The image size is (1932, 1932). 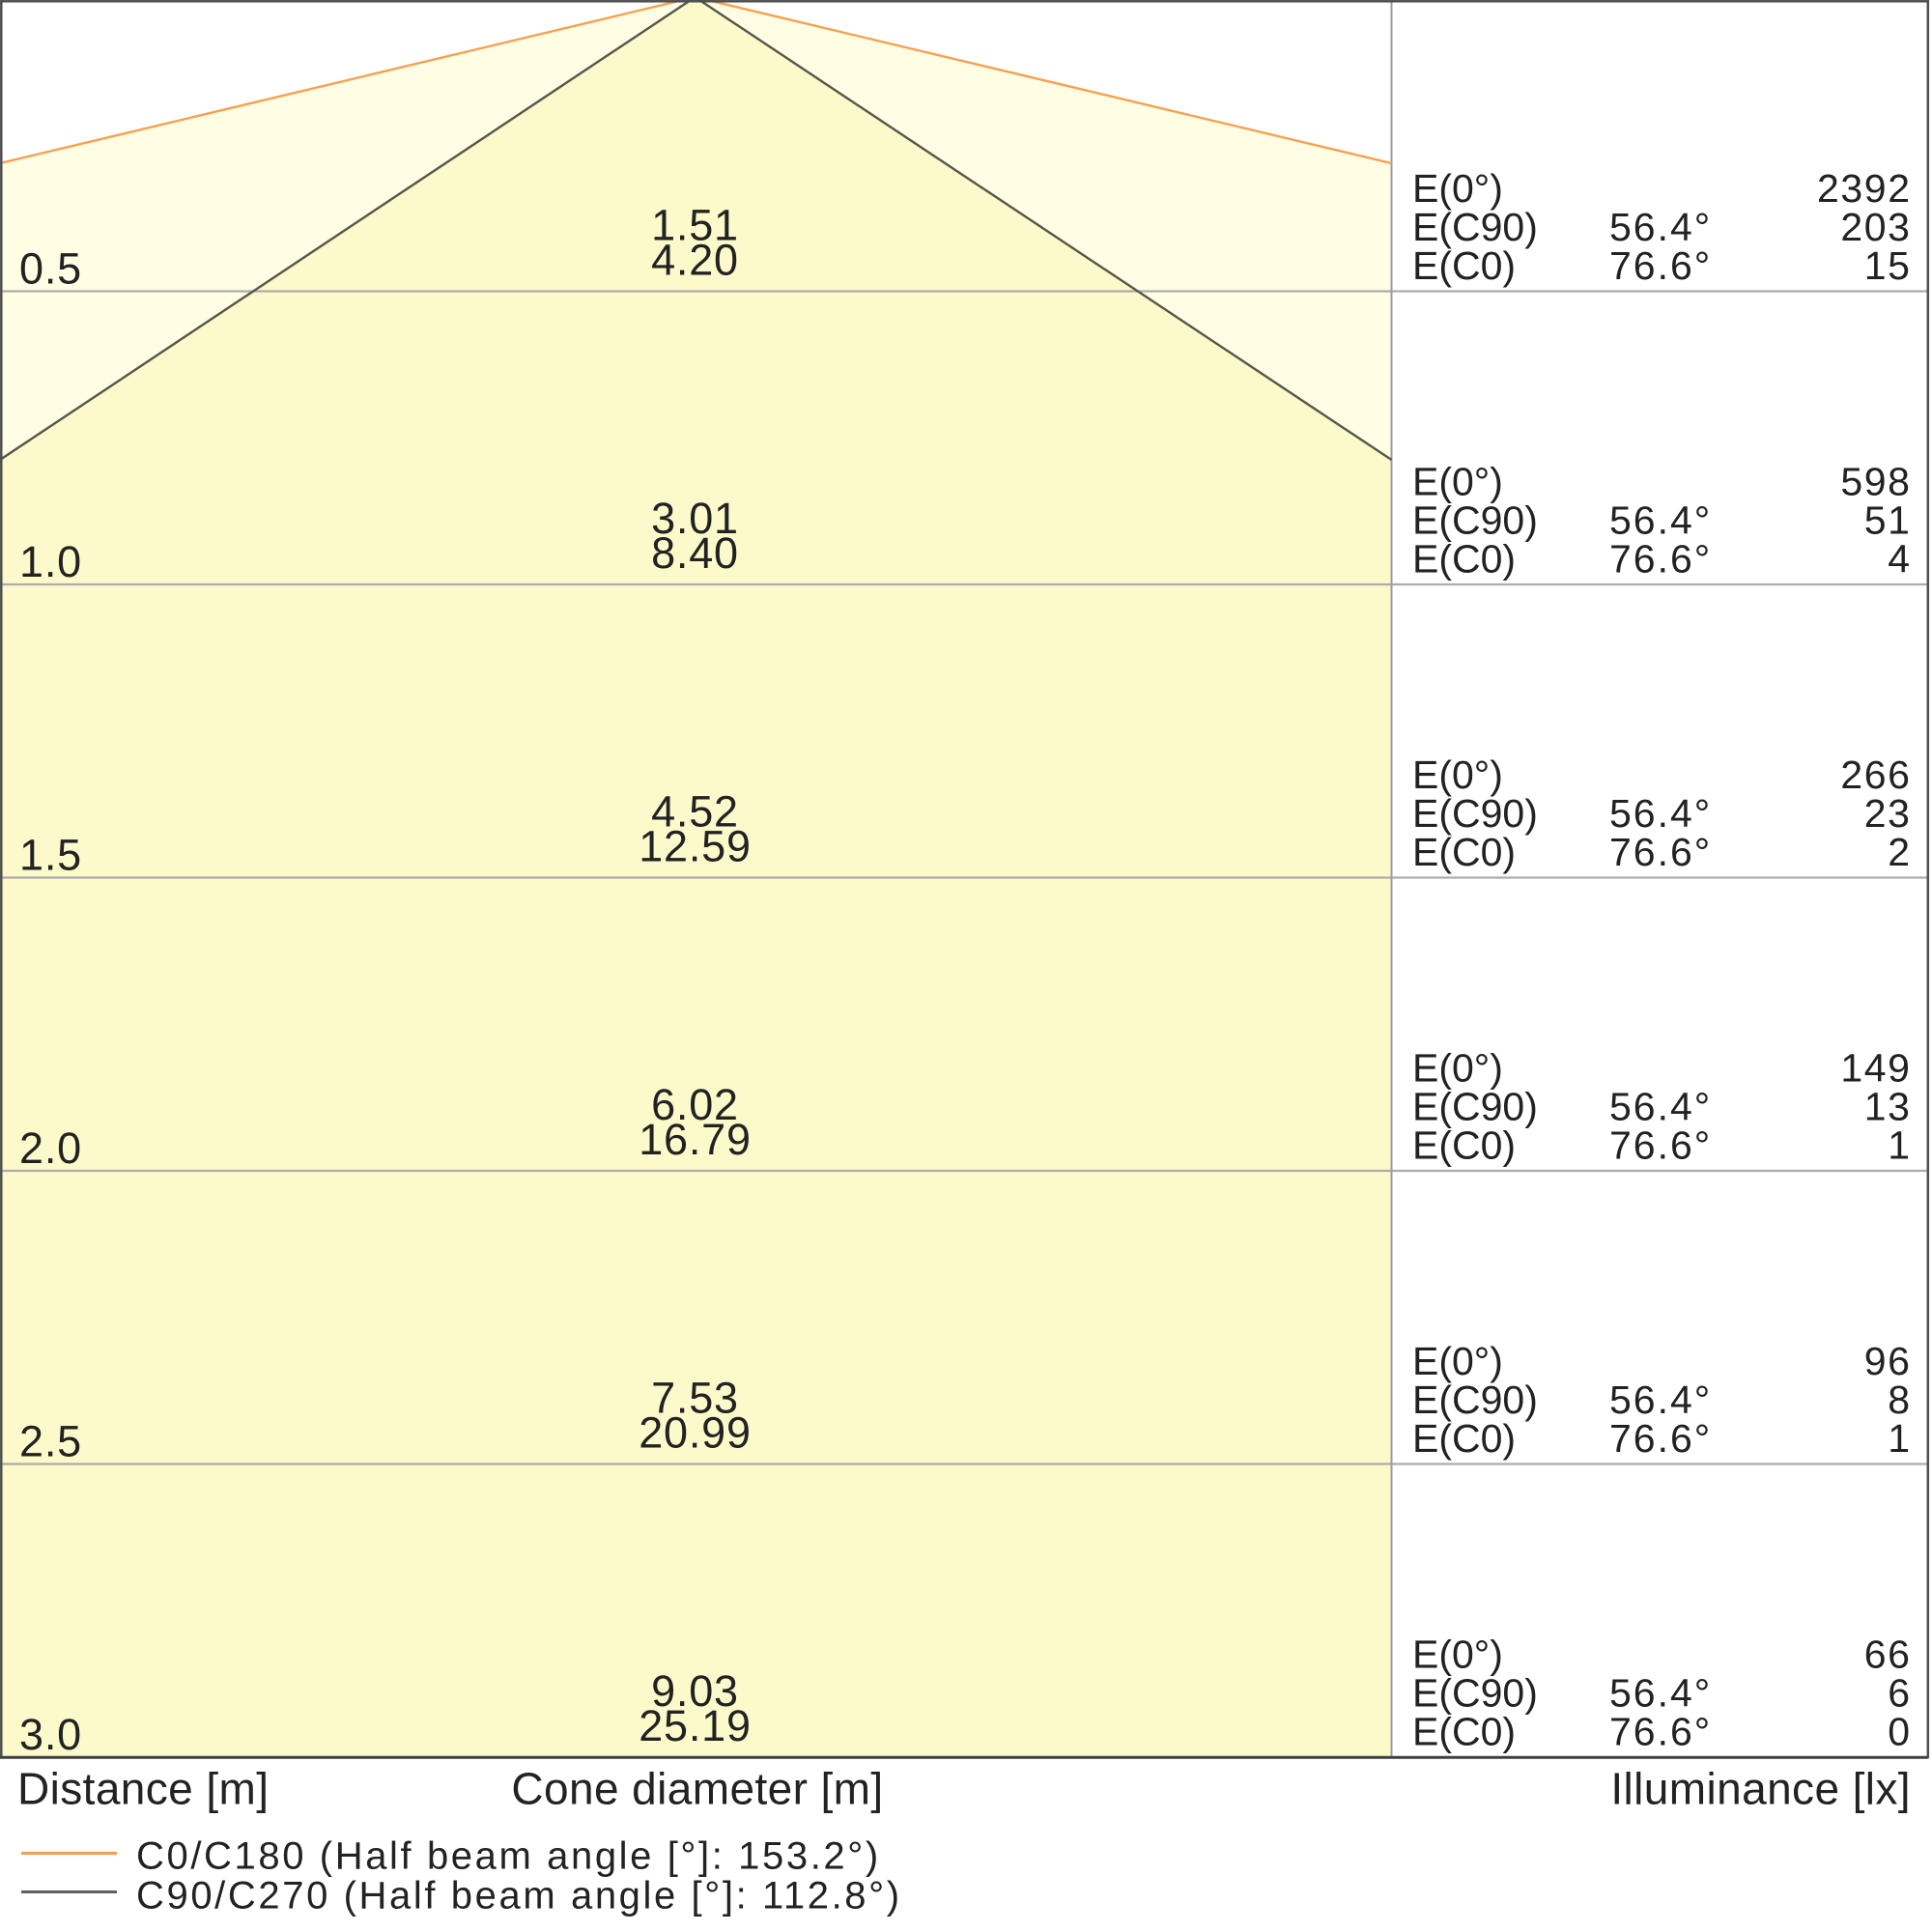 What do you see at coordinates (50, 1441) in the screenshot?
I see `svg-text: 2.5` at bounding box center [50, 1441].